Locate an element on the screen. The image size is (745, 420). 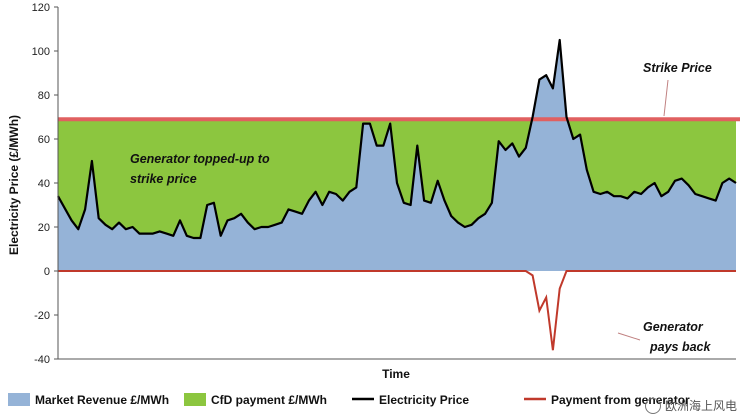
y-tick-label: 20 is located at coordinates (44, 228).